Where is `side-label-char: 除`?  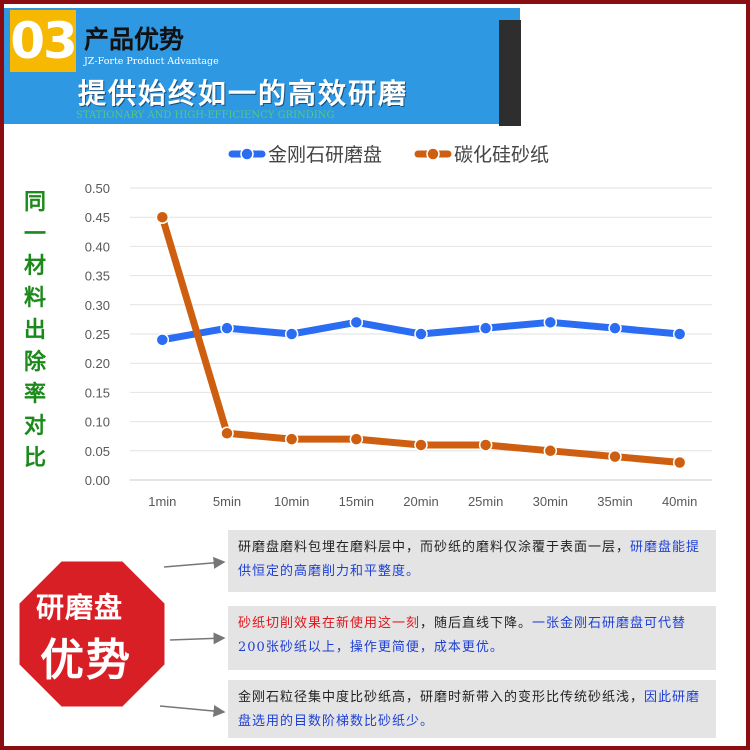
side-label-char: 除 is located at coordinates (34, 362).